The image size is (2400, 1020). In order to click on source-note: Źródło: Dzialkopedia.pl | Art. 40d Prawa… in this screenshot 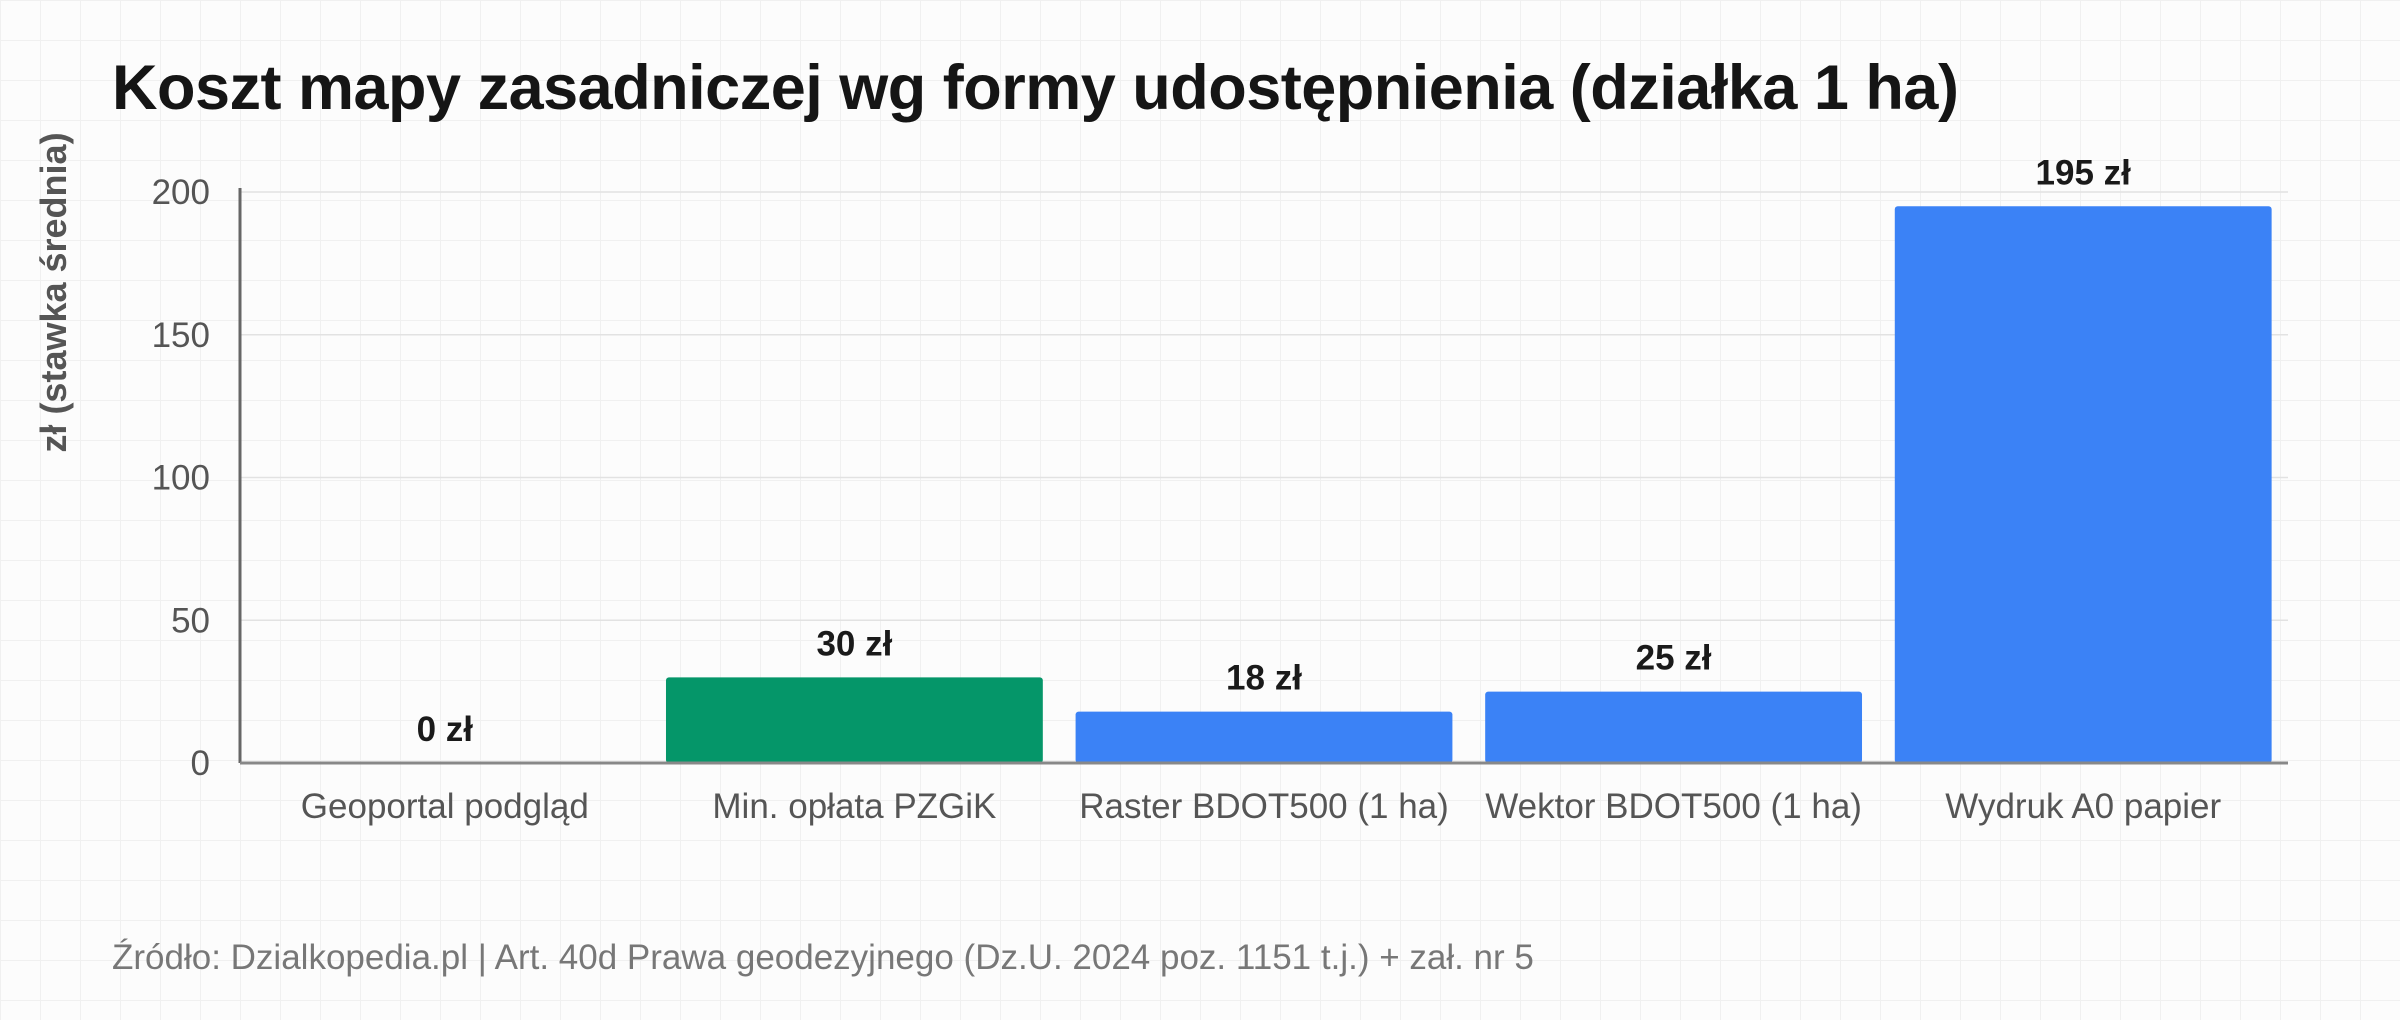, I will do `click(823, 957)`.